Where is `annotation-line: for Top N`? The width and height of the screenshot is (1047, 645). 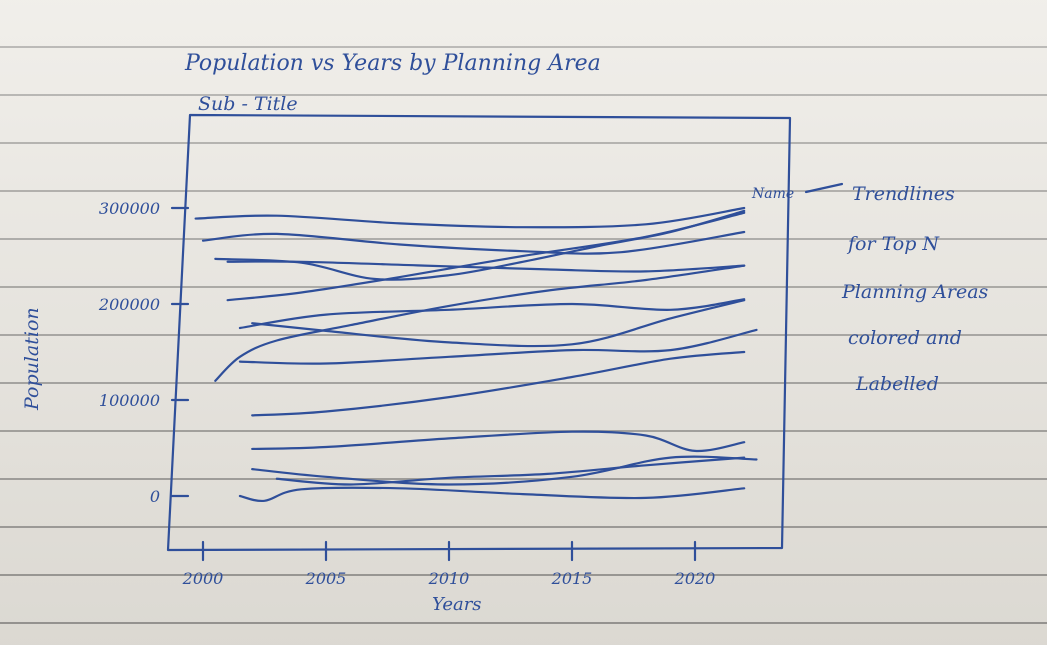 annotation-line: for Top N is located at coordinates (893, 244).